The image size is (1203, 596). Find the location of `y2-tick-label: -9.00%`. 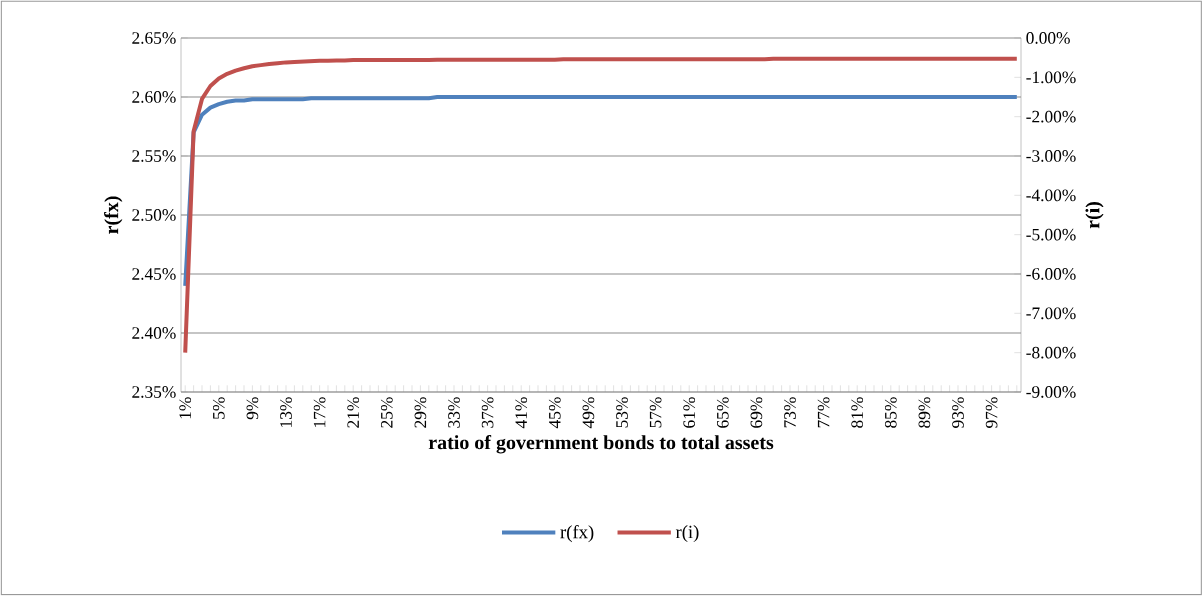

y2-tick-label: -9.00% is located at coordinates (1051, 392).